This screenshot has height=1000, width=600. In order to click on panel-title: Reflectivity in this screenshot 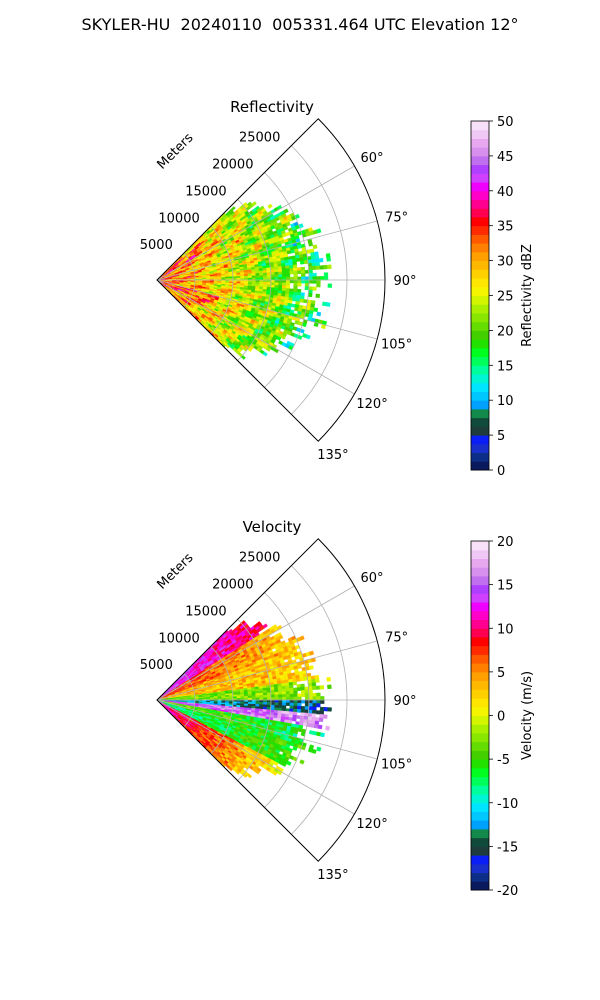, I will do `click(272, 107)`.